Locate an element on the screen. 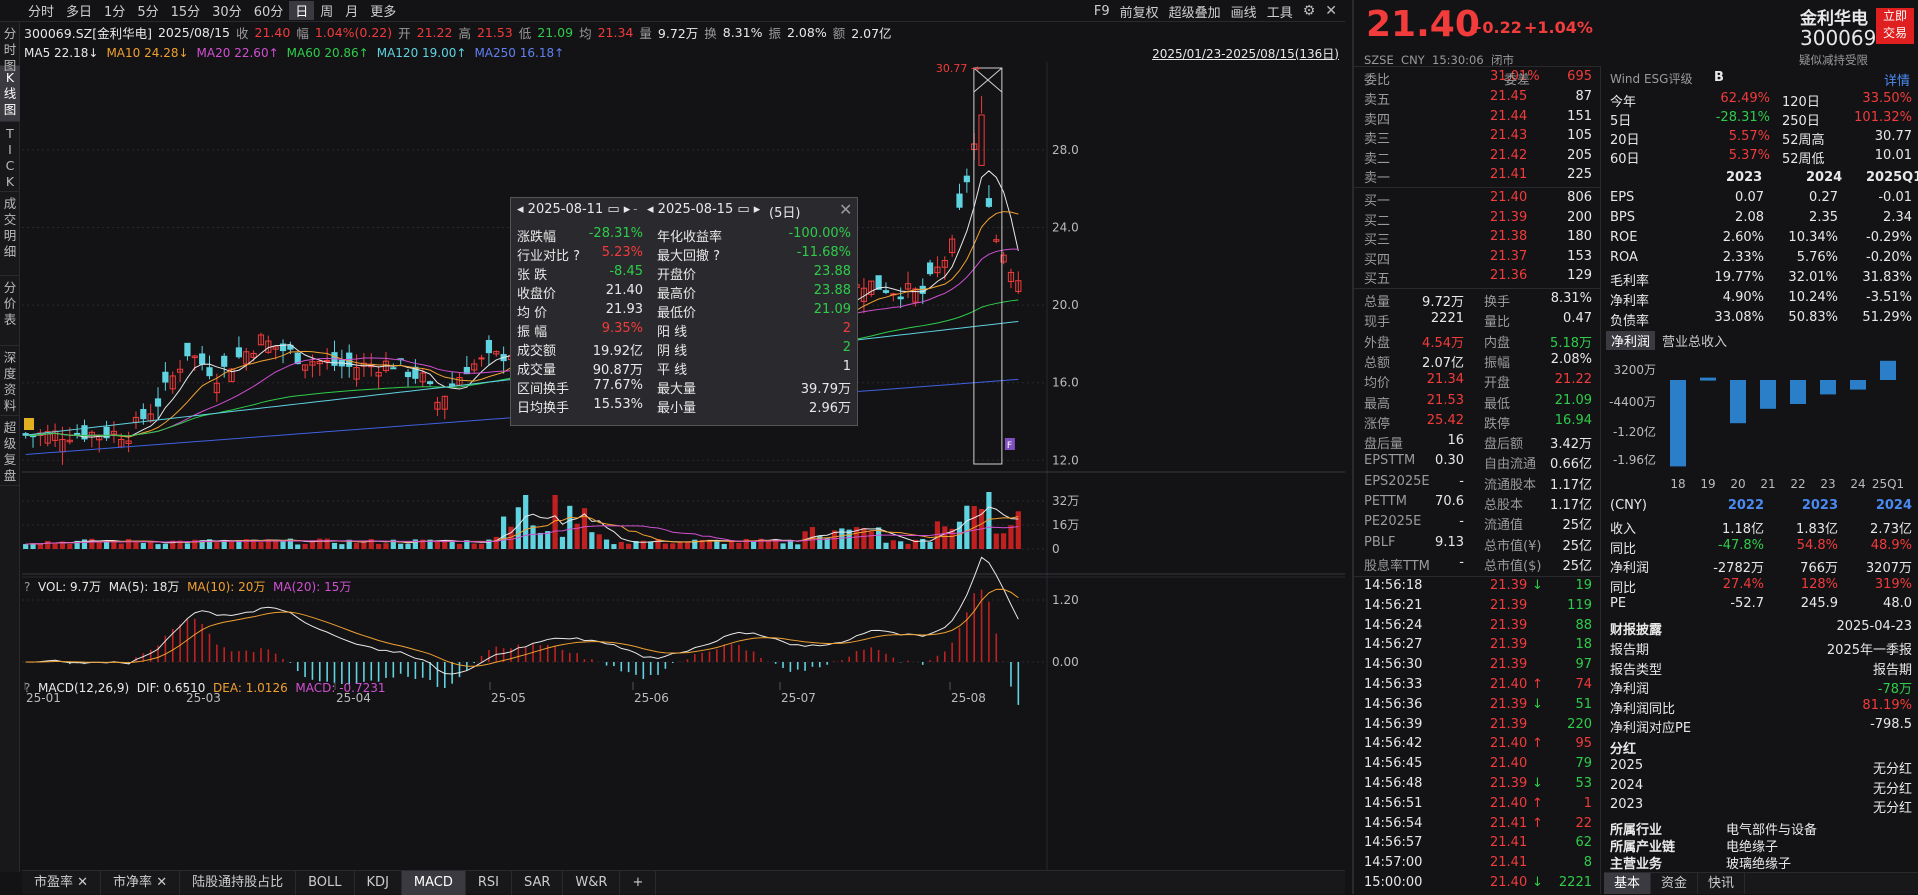  industry-value: 电气部件与设备 is located at coordinates (1772, 830).